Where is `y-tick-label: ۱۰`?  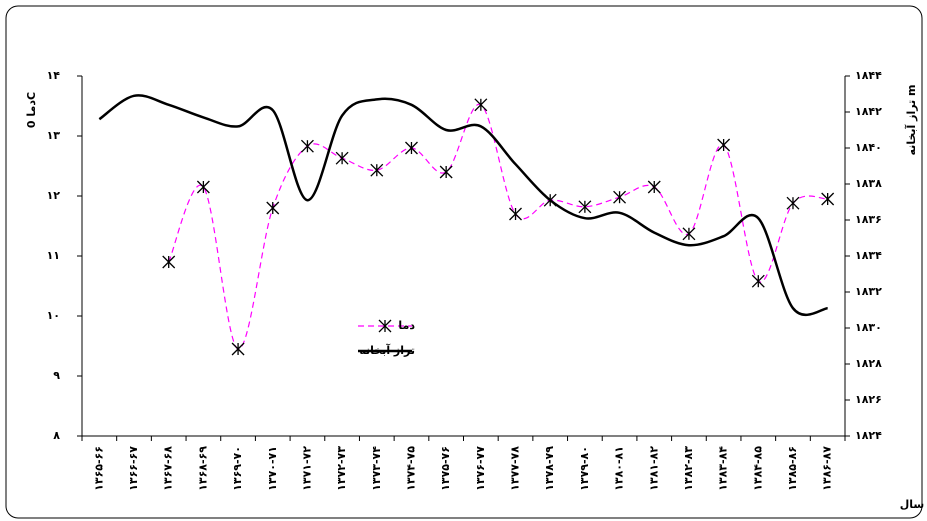 y-tick-label: ۱۰ is located at coordinates (53, 315).